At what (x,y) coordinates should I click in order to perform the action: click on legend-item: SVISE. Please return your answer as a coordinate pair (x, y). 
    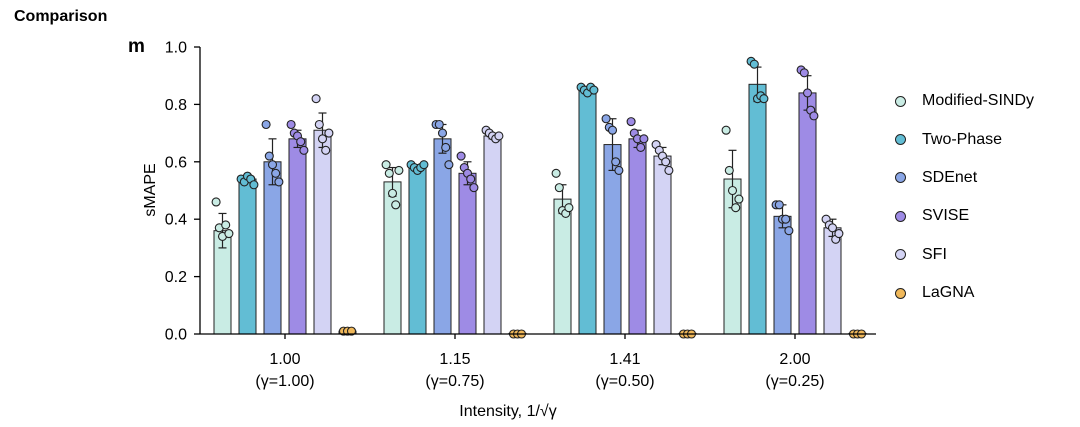
    Looking at the image, I should click on (964, 216).